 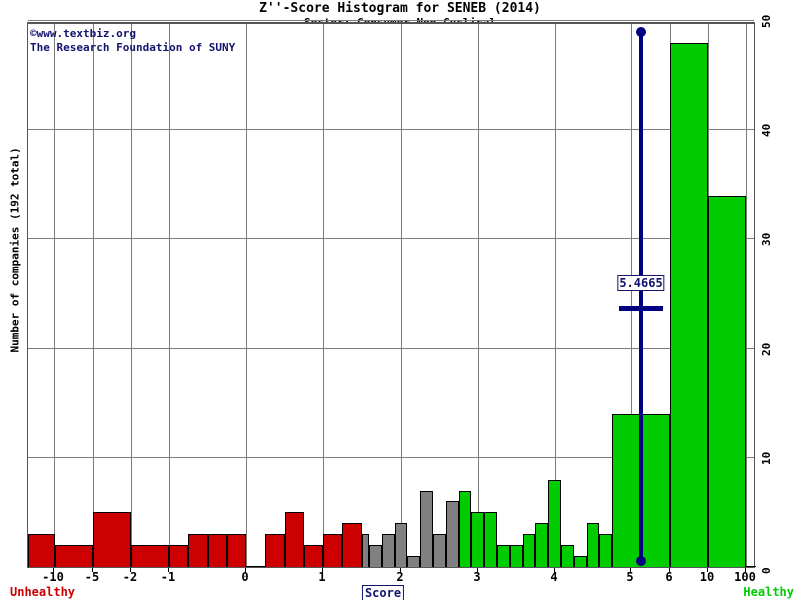 I want to click on x-tick-label: -1, so click(x=168, y=577).